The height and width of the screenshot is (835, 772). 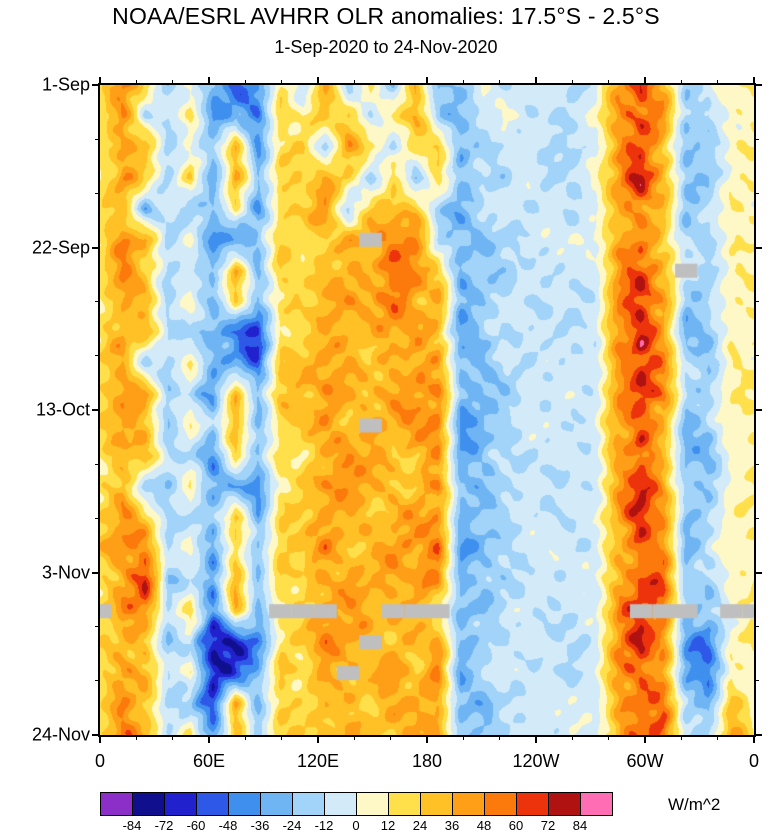 What do you see at coordinates (209, 761) in the screenshot?
I see `x-axis-tick-label: 60E` at bounding box center [209, 761].